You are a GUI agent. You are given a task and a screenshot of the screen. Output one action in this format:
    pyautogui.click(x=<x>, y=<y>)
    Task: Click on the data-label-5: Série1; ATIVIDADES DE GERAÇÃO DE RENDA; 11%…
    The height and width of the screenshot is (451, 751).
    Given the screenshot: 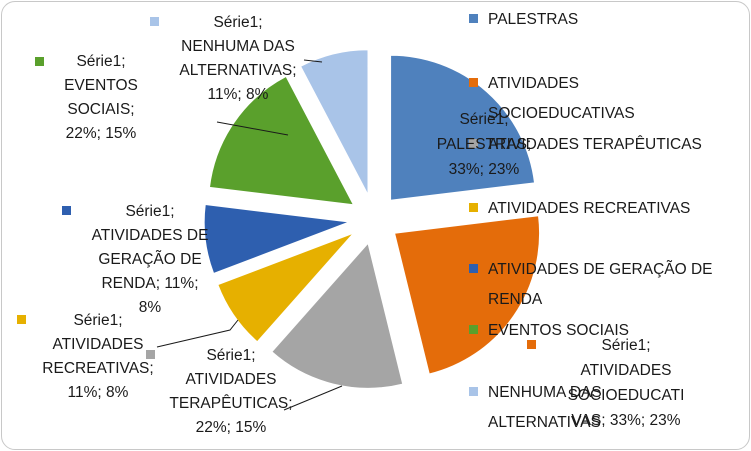 What is the action you would take?
    pyautogui.click(x=150, y=259)
    